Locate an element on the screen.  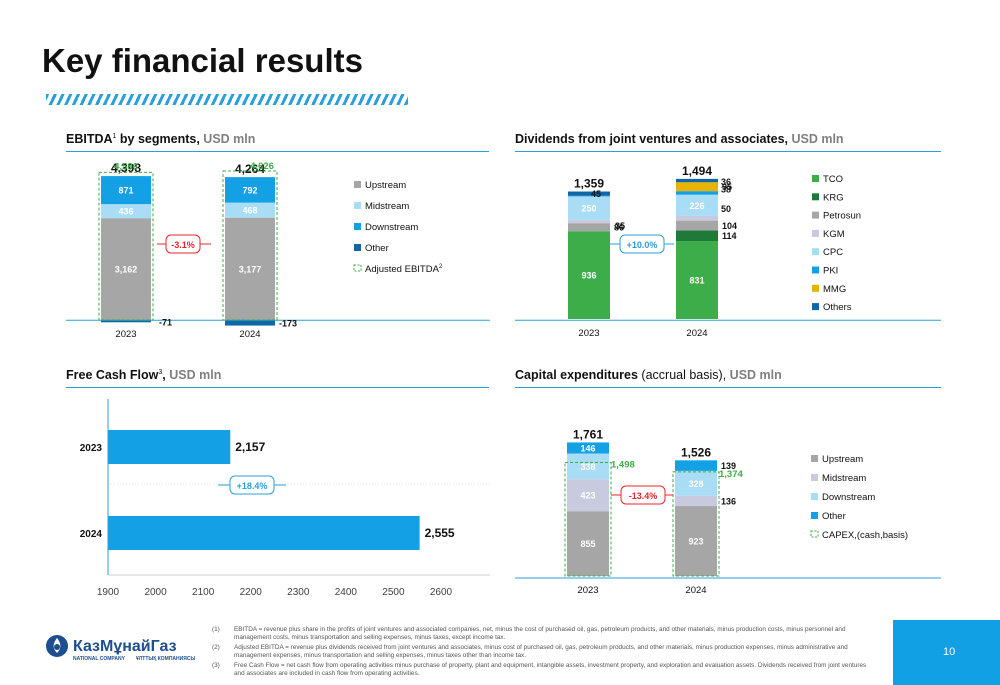
dividends-label-mmg-2024: 95 is located at coordinates (727, 187).